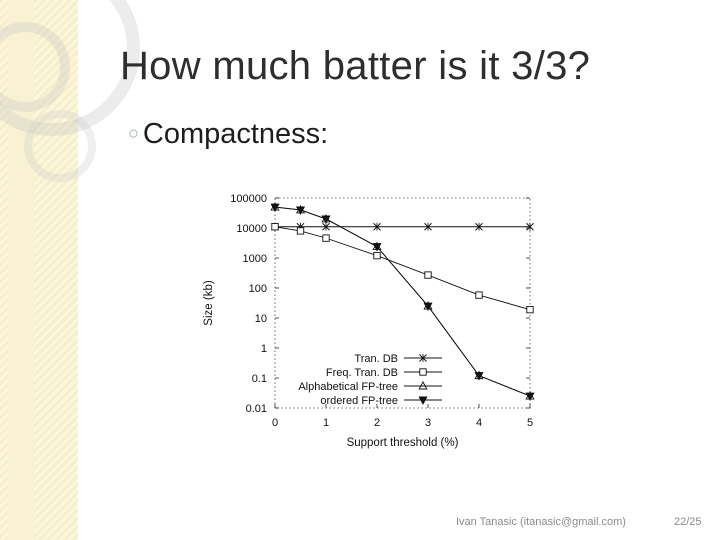  I want to click on y-tick-label: 1000, so click(255, 259).